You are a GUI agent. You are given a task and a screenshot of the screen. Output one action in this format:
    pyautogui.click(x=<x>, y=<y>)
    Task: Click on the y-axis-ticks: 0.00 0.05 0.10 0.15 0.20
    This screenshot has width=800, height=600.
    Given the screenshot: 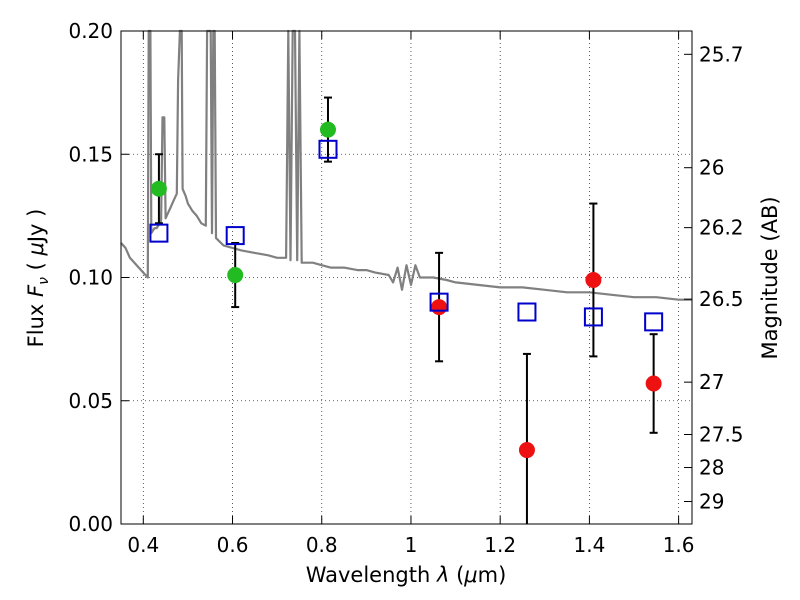 What is the action you would take?
    pyautogui.click(x=98, y=277)
    